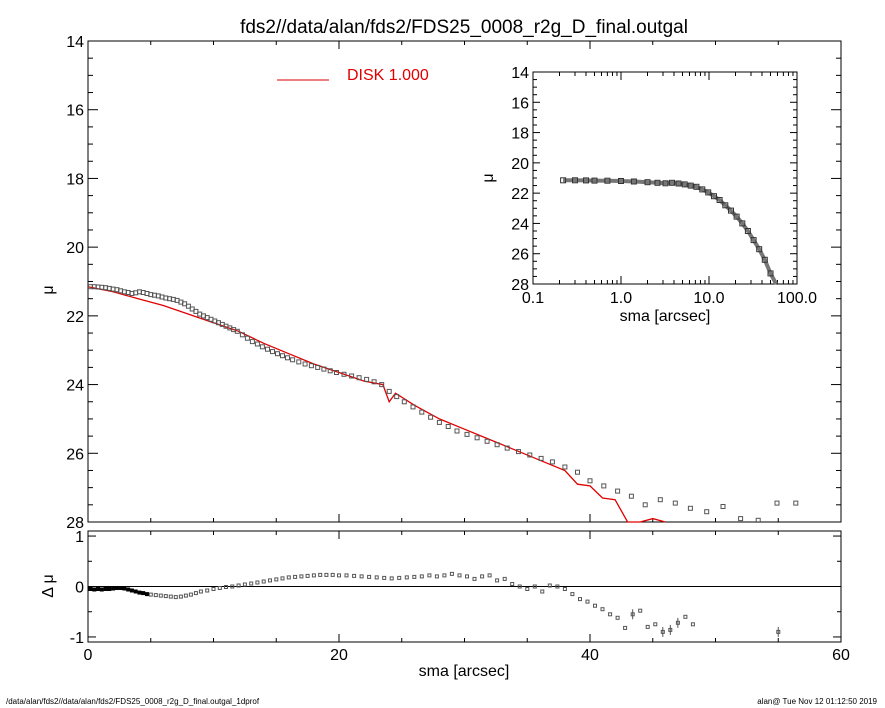 This screenshot has height=708, width=885. Describe the element at coordinates (520, 255) in the screenshot. I see `inset-y-tick-label: 26` at that location.